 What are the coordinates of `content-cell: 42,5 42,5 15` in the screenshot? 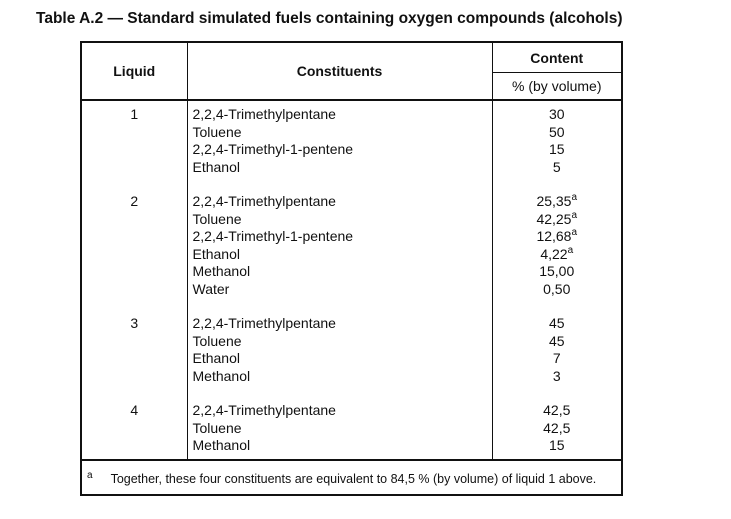 It's located at (557, 428).